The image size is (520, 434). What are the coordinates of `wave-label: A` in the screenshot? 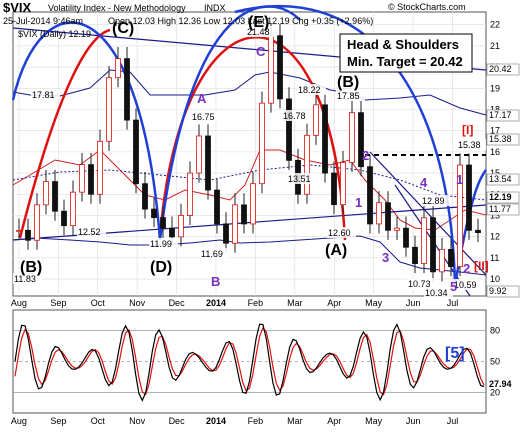 It's located at (202, 98).